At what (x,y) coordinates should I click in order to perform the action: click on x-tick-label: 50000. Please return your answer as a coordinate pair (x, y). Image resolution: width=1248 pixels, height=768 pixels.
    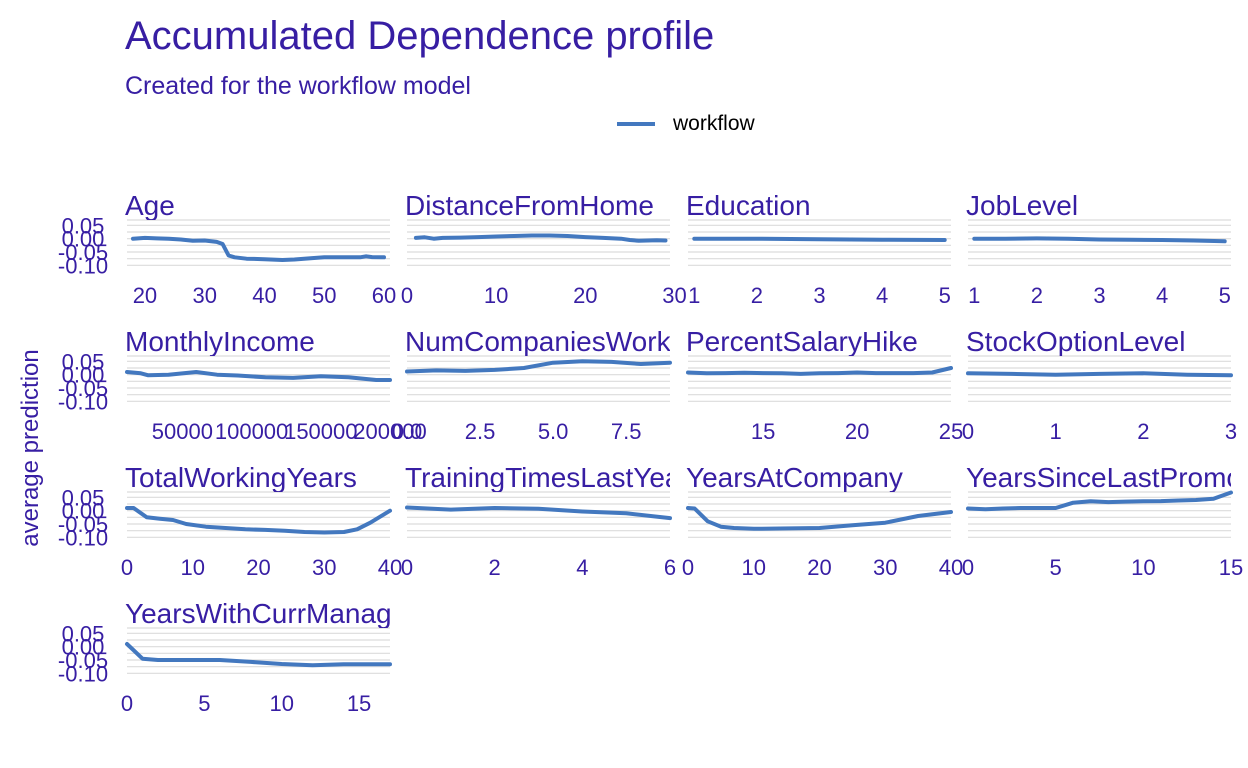
    Looking at the image, I should click on (182, 431).